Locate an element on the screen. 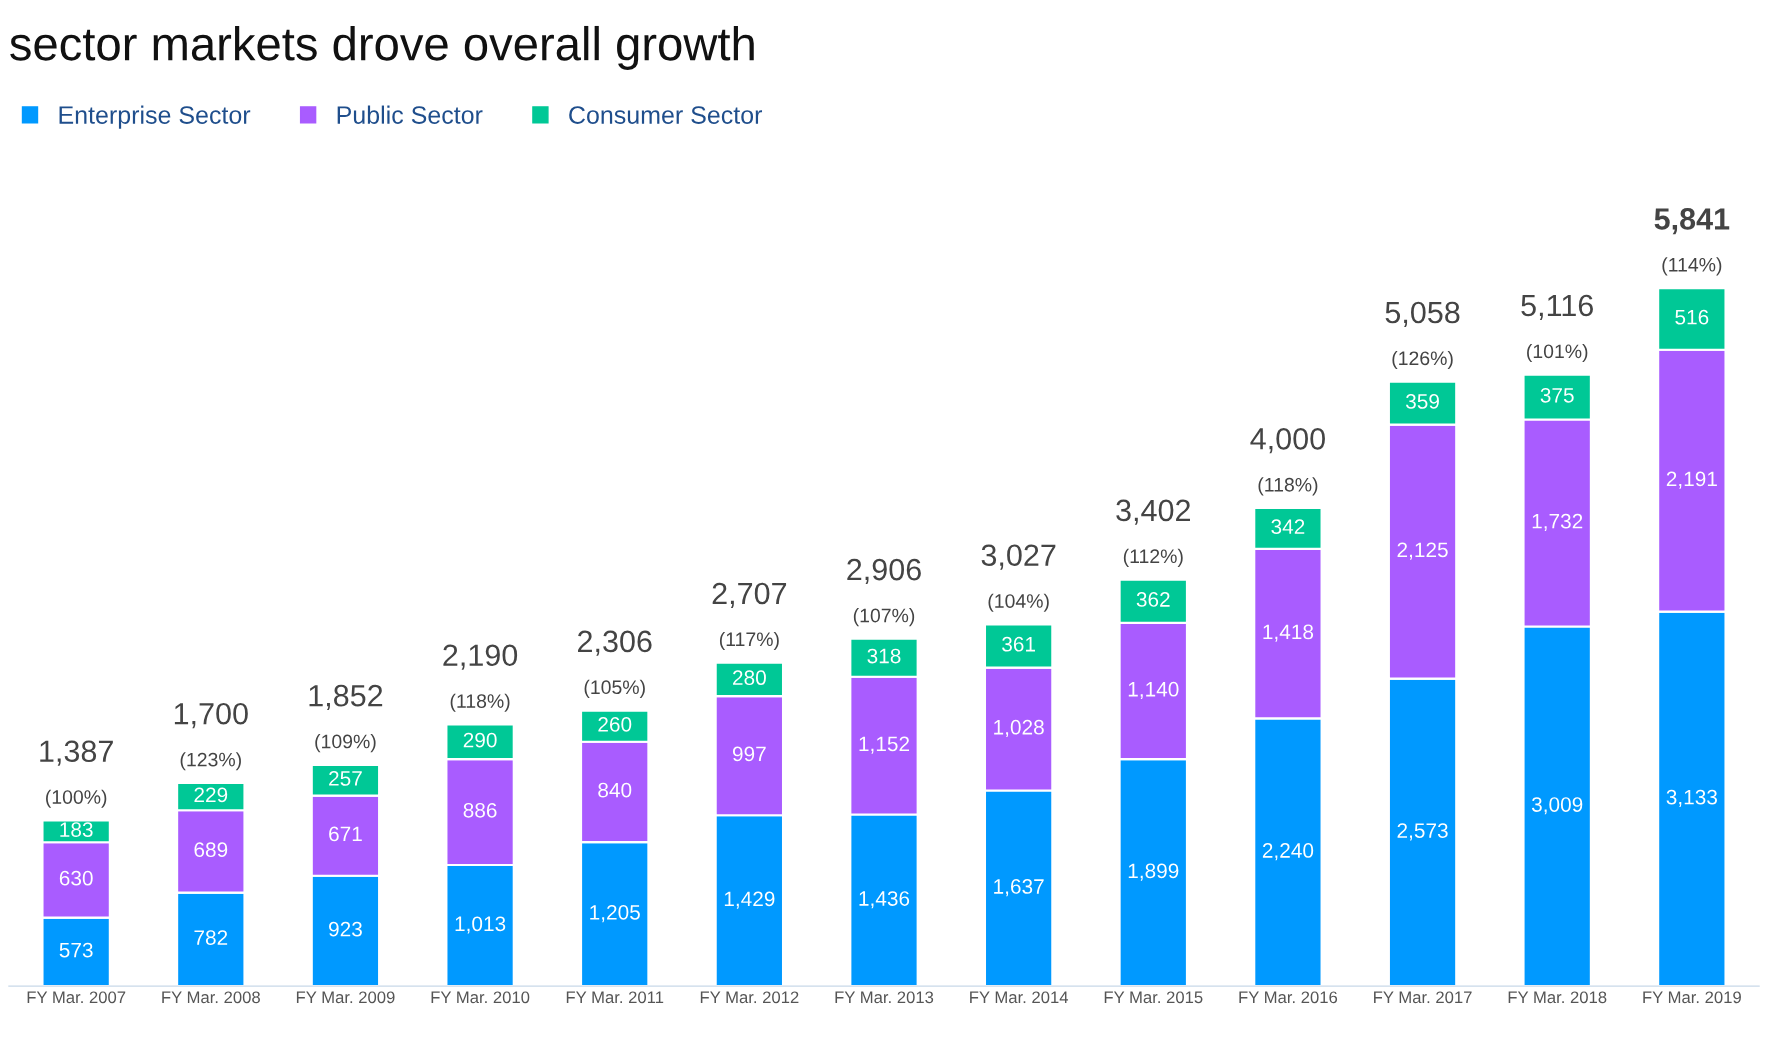 This screenshot has width=1768, height=1038. total-label: 3,027 is located at coordinates (1018, 557).